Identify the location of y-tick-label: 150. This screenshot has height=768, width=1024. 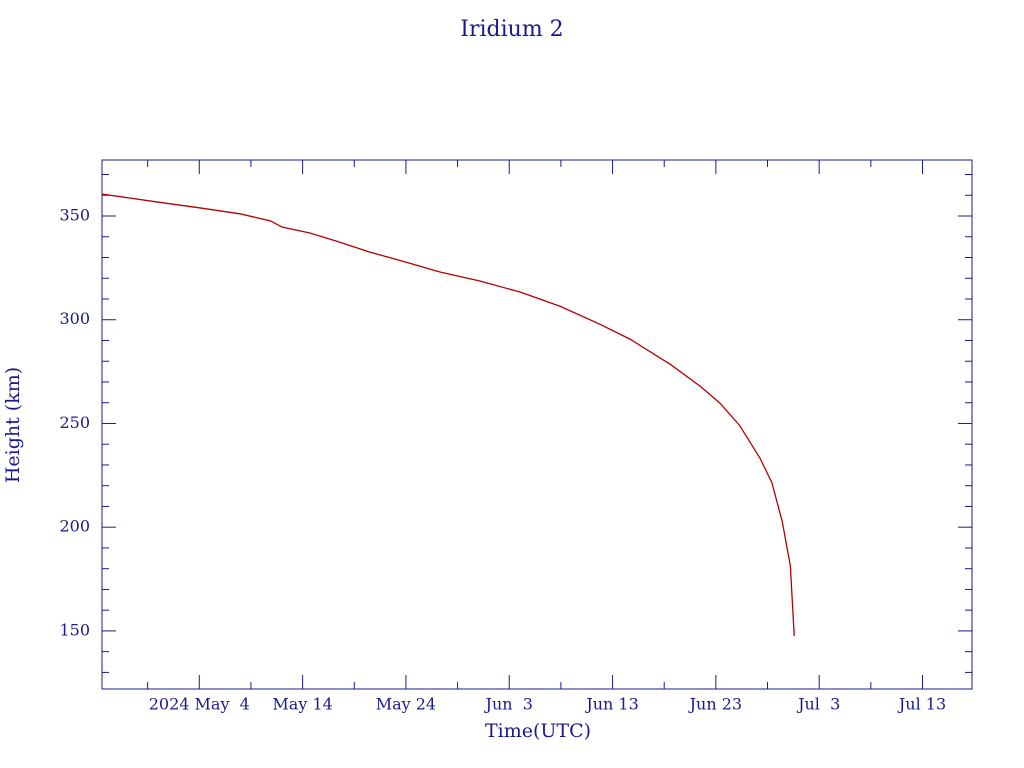
(74, 629).